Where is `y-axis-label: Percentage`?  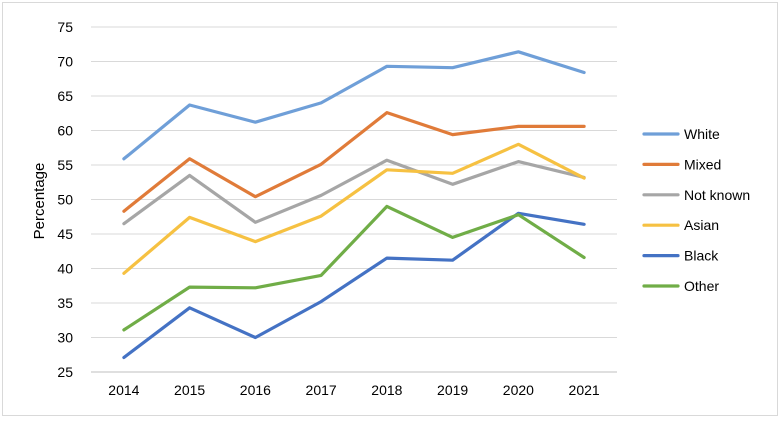 y-axis-label: Percentage is located at coordinates (39, 201).